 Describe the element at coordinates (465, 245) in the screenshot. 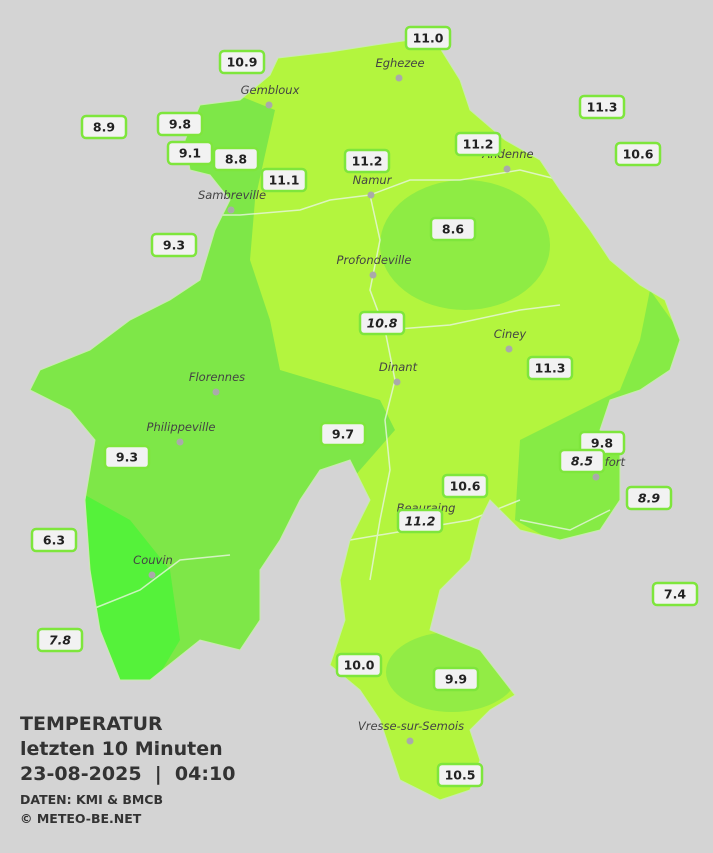

I see `zone-mild` at that location.